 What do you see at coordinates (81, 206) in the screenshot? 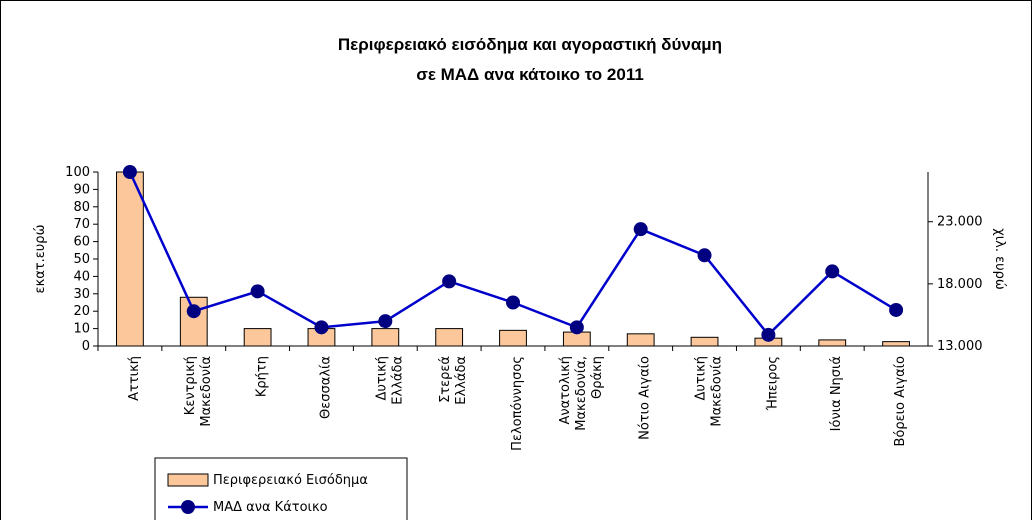
I see `y-tick-label: 80` at bounding box center [81, 206].